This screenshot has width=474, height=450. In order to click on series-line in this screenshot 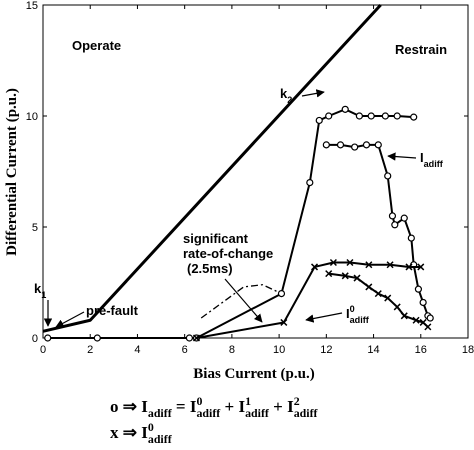, I will do `click(241, 301)`.